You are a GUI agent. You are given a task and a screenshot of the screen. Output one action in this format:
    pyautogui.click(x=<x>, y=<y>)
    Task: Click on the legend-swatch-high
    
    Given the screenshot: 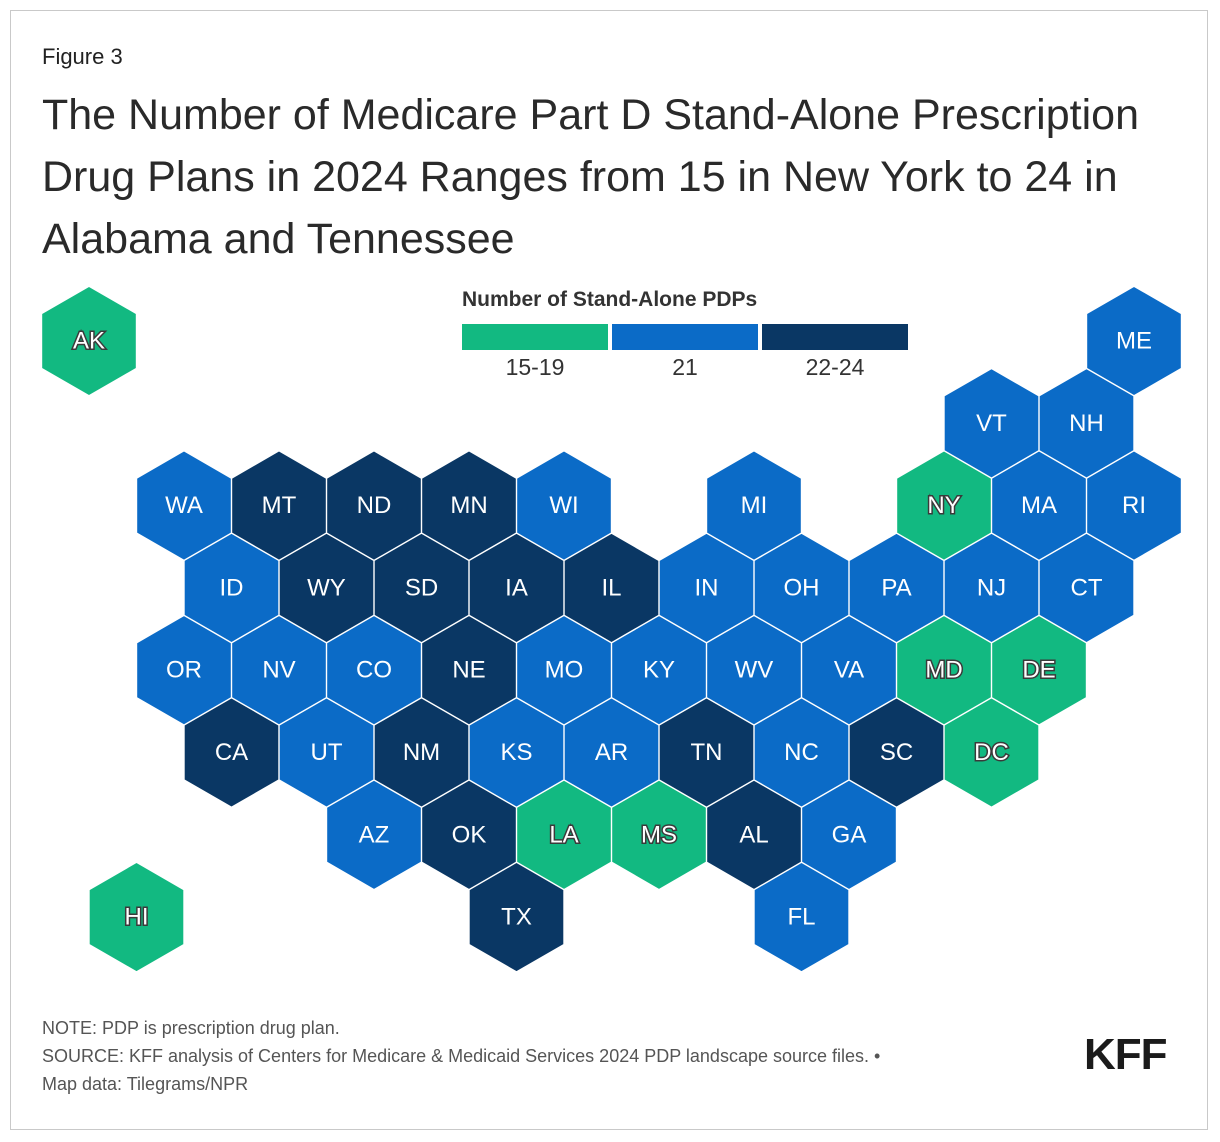 What is the action you would take?
    pyautogui.click(x=835, y=337)
    